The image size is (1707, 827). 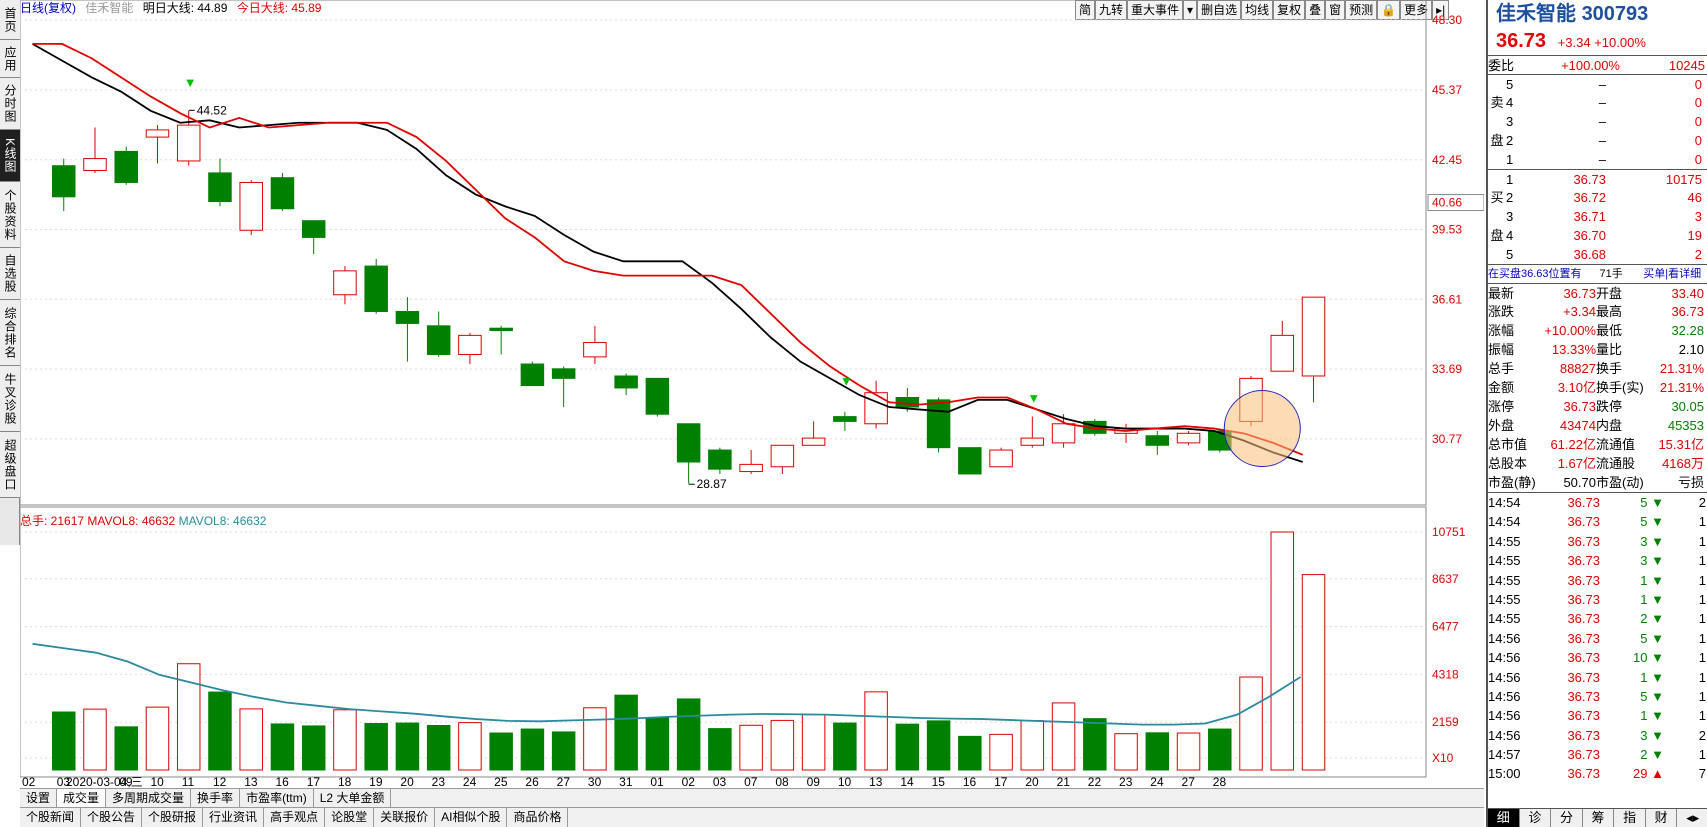 What do you see at coordinates (1157, 782) in the screenshot?
I see `x-axis-label: 24` at bounding box center [1157, 782].